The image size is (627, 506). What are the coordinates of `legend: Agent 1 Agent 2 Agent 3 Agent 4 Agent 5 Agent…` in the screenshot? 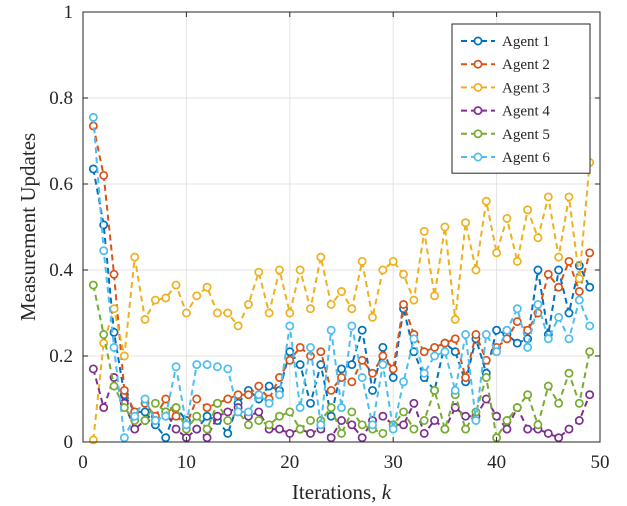 It's located at (521, 98).